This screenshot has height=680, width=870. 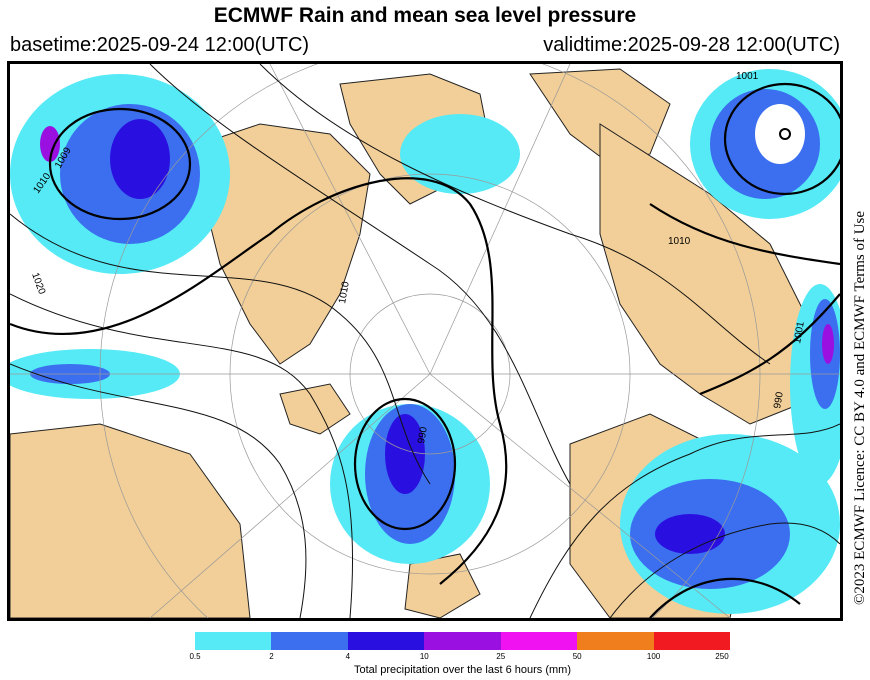 What do you see at coordinates (271, 656) in the screenshot?
I see `colorbar-tick: 2` at bounding box center [271, 656].